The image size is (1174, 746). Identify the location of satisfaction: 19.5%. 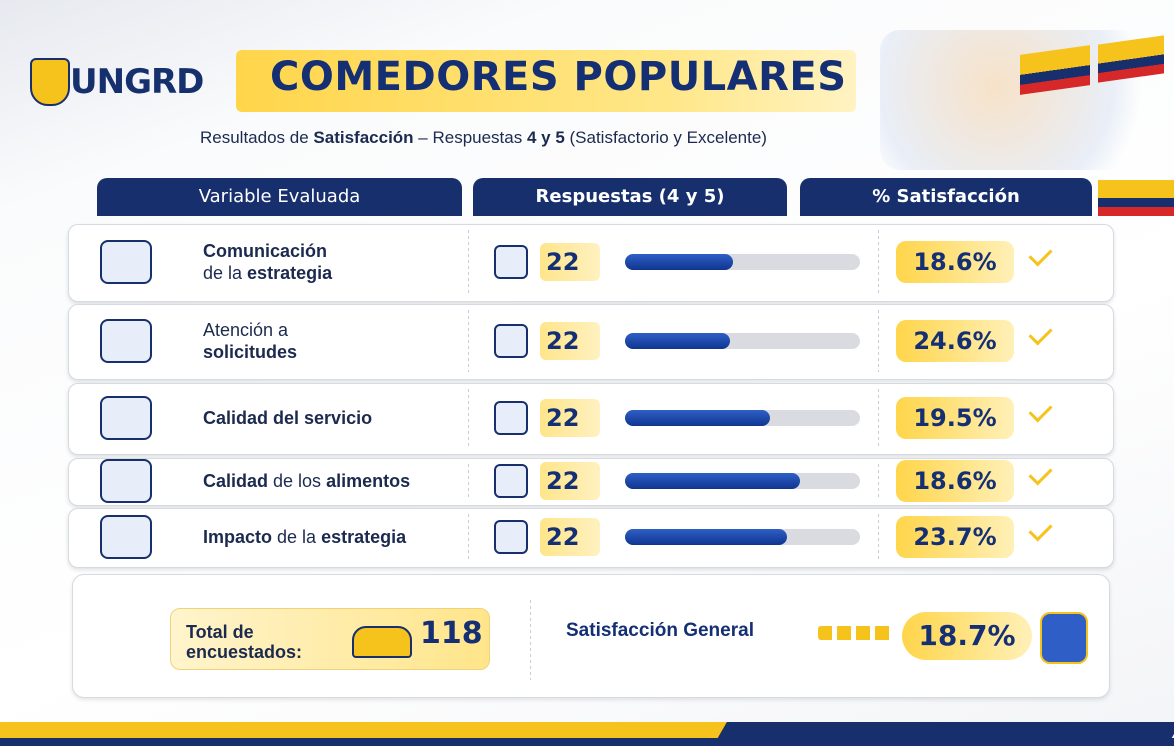
(955, 418).